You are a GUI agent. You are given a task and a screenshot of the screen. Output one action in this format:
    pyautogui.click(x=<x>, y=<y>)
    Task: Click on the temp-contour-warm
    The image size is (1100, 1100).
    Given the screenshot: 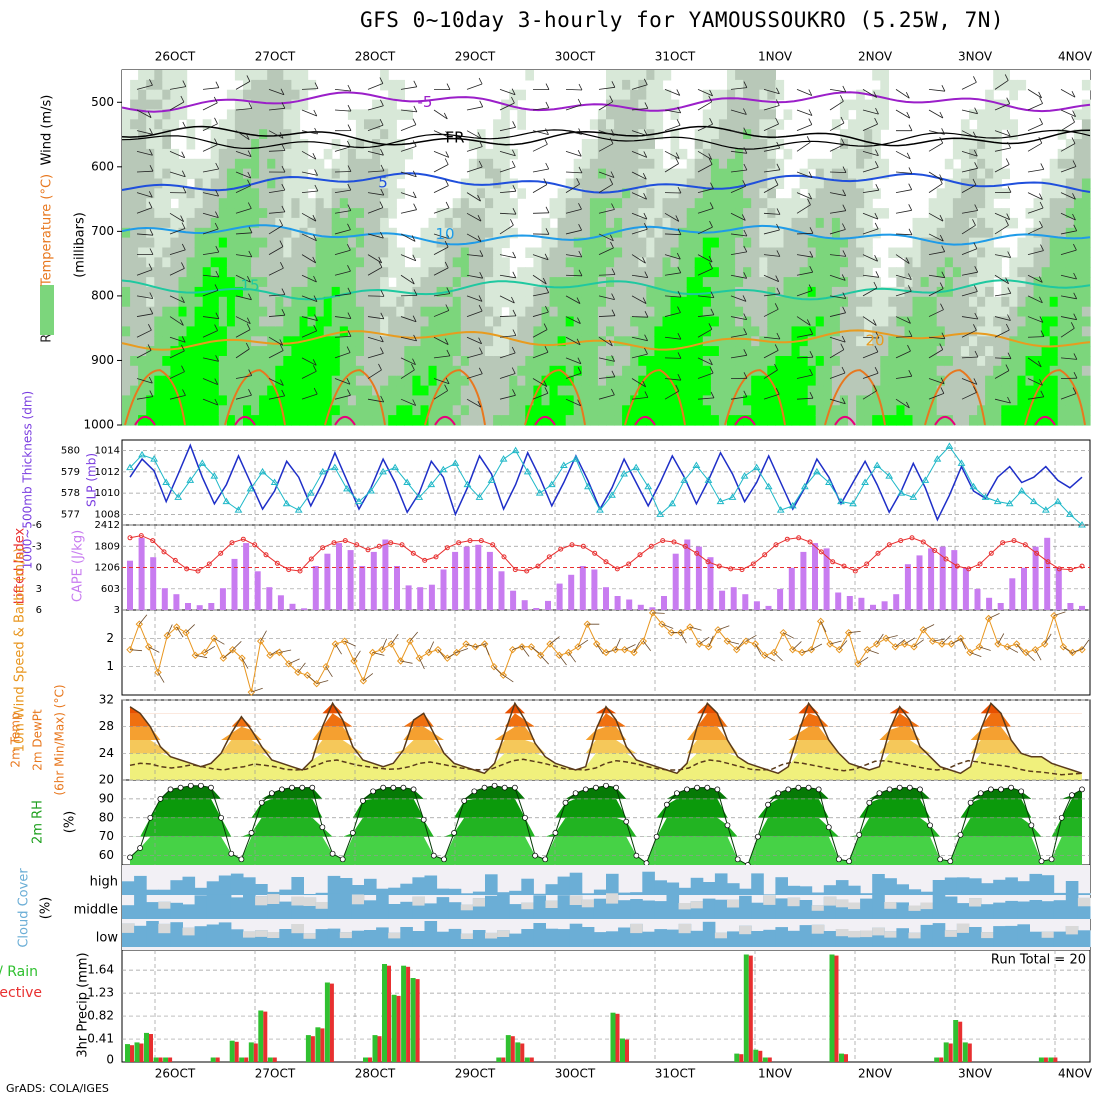 What is the action you would take?
    pyautogui.click(x=655, y=397)
    